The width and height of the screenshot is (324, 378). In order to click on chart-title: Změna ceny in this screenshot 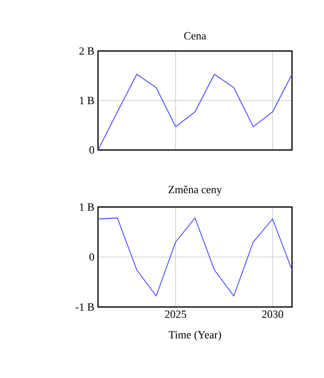, I will do `click(195, 191)`.